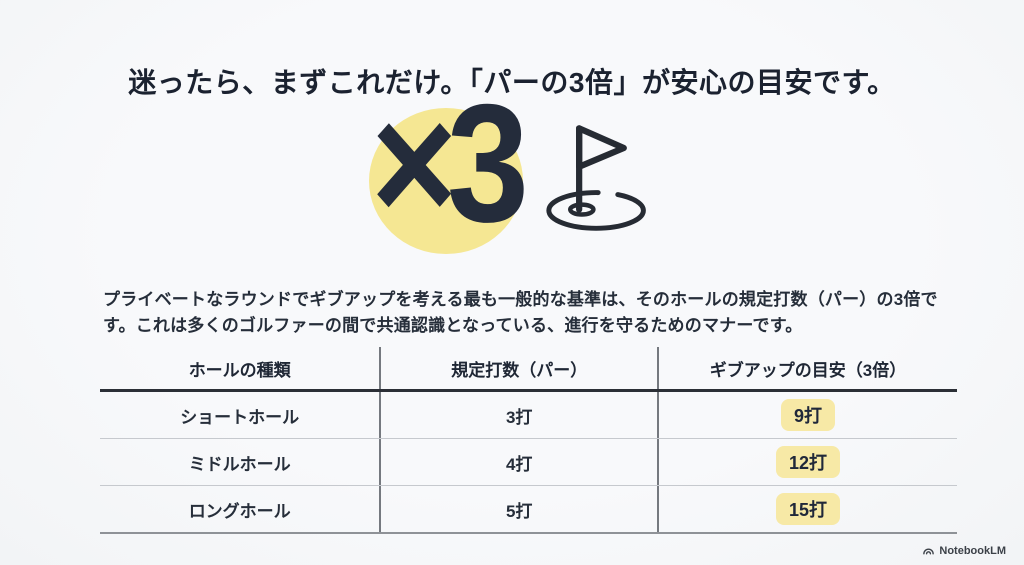 This screenshot has height=565, width=1024. What do you see at coordinates (807, 368) in the screenshot?
I see `header-giveup: ギブアップの目安（3倍）` at bounding box center [807, 368].